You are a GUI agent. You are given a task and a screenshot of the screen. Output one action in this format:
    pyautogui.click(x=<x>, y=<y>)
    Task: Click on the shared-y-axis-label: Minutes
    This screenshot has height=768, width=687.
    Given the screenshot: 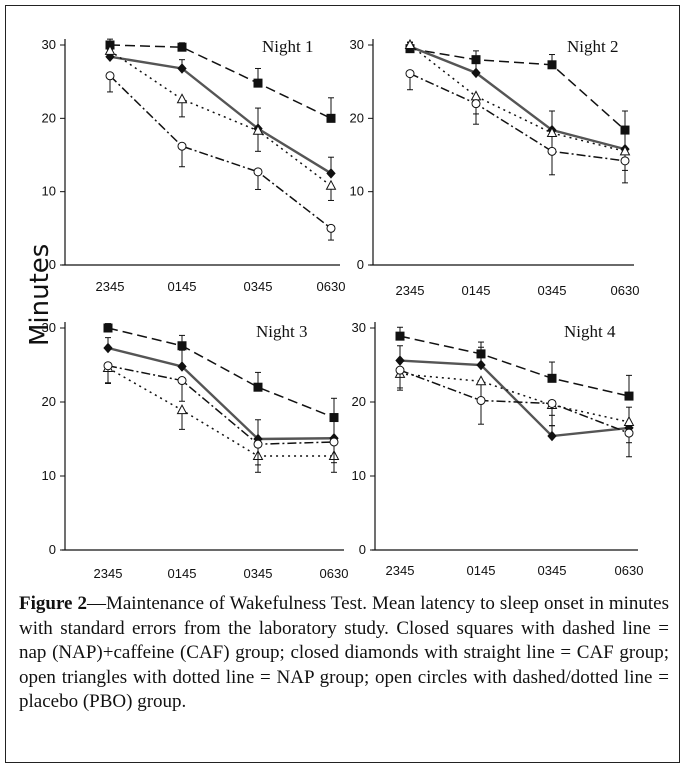 What is the action you would take?
    pyautogui.click(x=40, y=294)
    